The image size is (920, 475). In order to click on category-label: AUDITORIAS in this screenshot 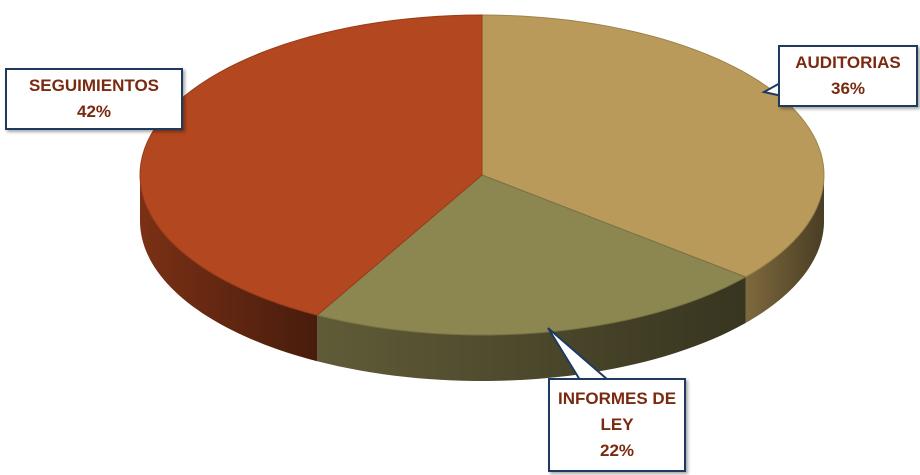, I will do `click(848, 62)`.